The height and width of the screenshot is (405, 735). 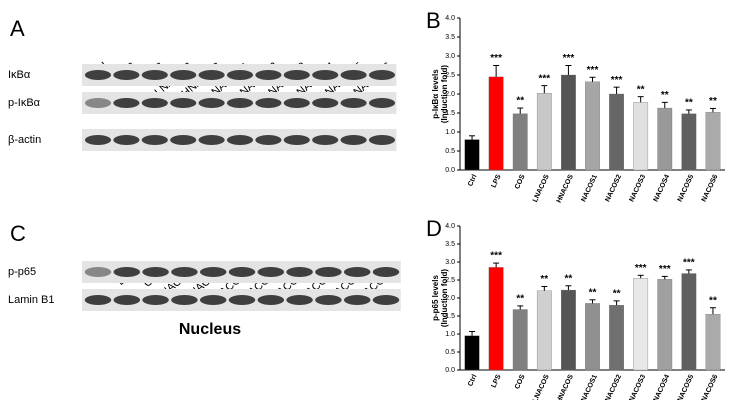 What do you see at coordinates (434, 228) in the screenshot?
I see `panel-label: D` at bounding box center [434, 228].